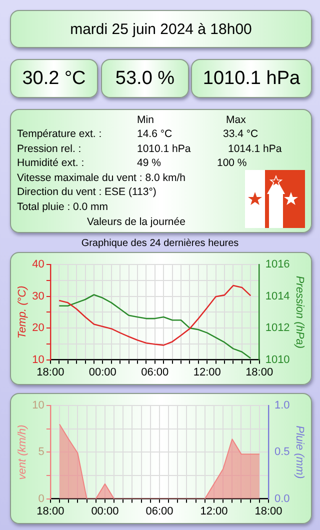 This screenshot has height=530, width=320. Describe the element at coordinates (240, 134) in the screenshot. I see `text: 33.4 °C` at that location.